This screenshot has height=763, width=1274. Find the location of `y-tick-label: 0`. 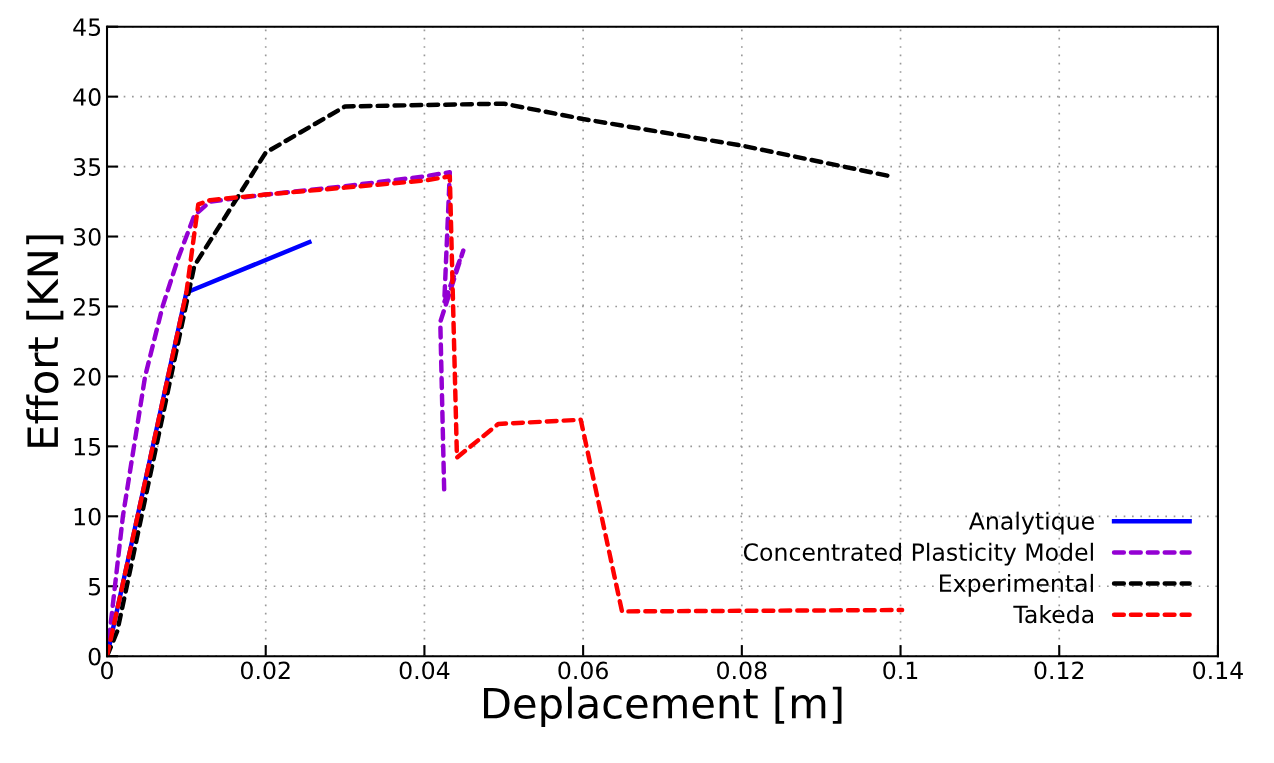

y-tick-label: 0 is located at coordinates (94, 656).